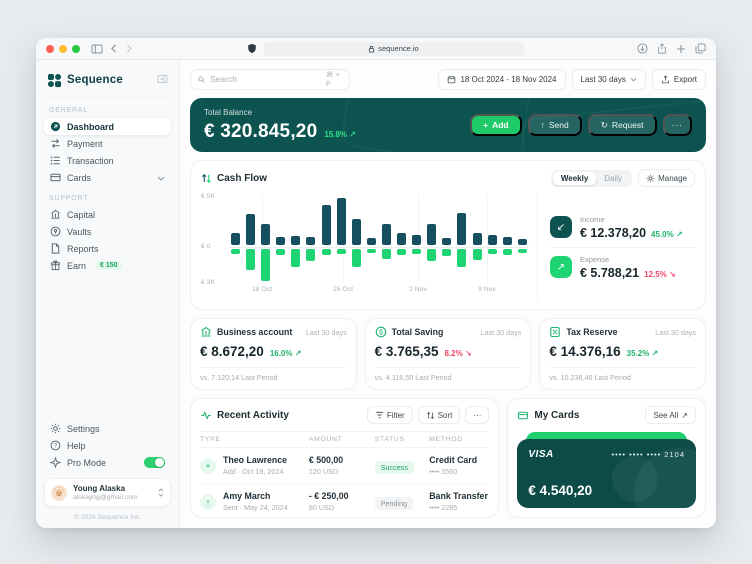 Image resolution: width=752 pixels, height=564 pixels. What do you see at coordinates (666, 178) in the screenshot?
I see `manage-button: Manage` at bounding box center [666, 178].